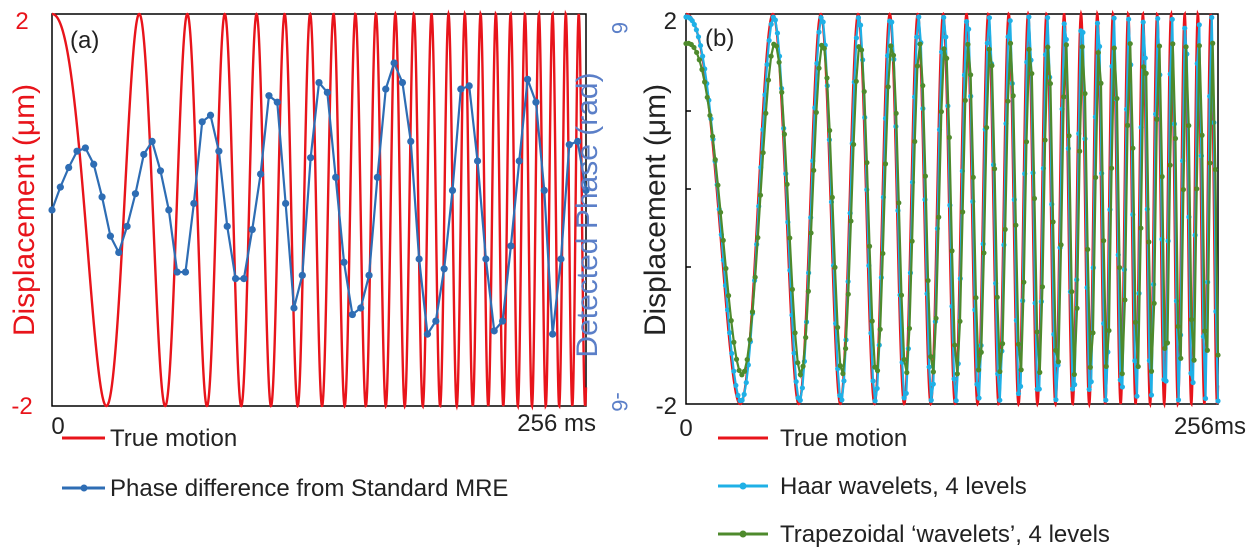 Image resolution: width=1250 pixels, height=557 pixels. Describe the element at coordinates (666, 406) in the screenshot. I see `y-tick-bottom-b: -2` at that location.